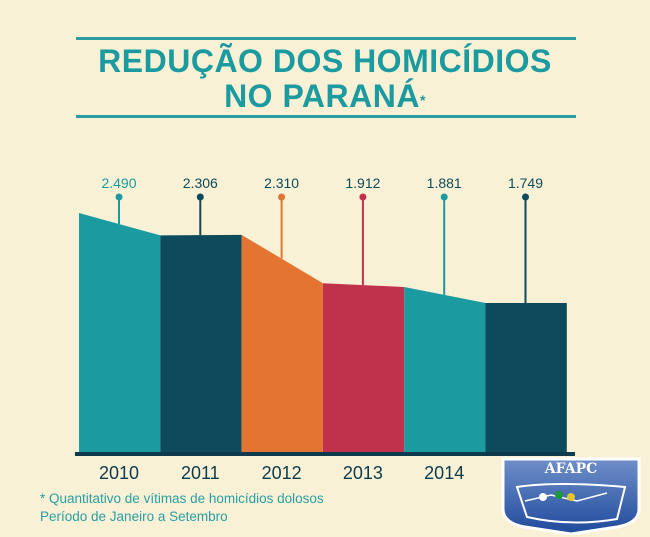  Describe the element at coordinates (362, 183) in the screenshot. I see `data-label: 1.912` at that location.